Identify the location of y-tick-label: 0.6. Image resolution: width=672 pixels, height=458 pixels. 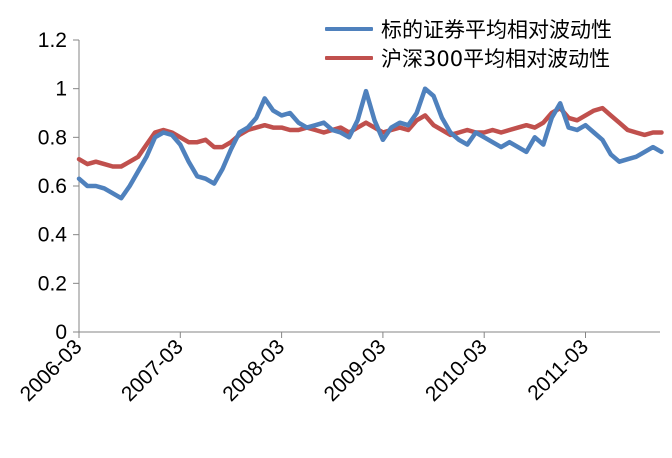
(52, 186).